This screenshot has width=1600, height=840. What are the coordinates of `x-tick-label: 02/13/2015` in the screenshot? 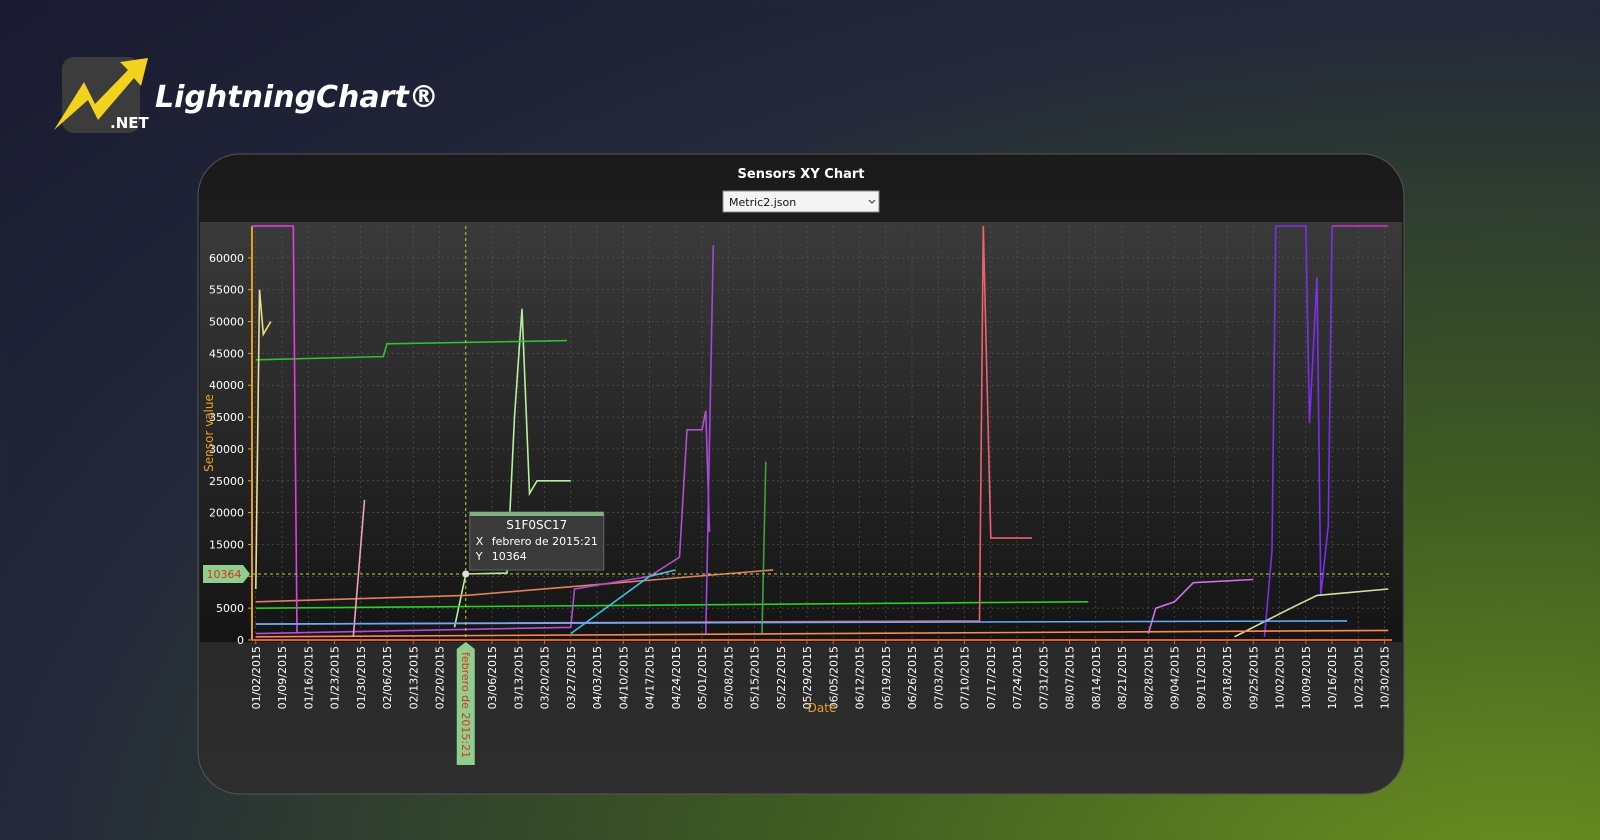 It's located at (413, 677).